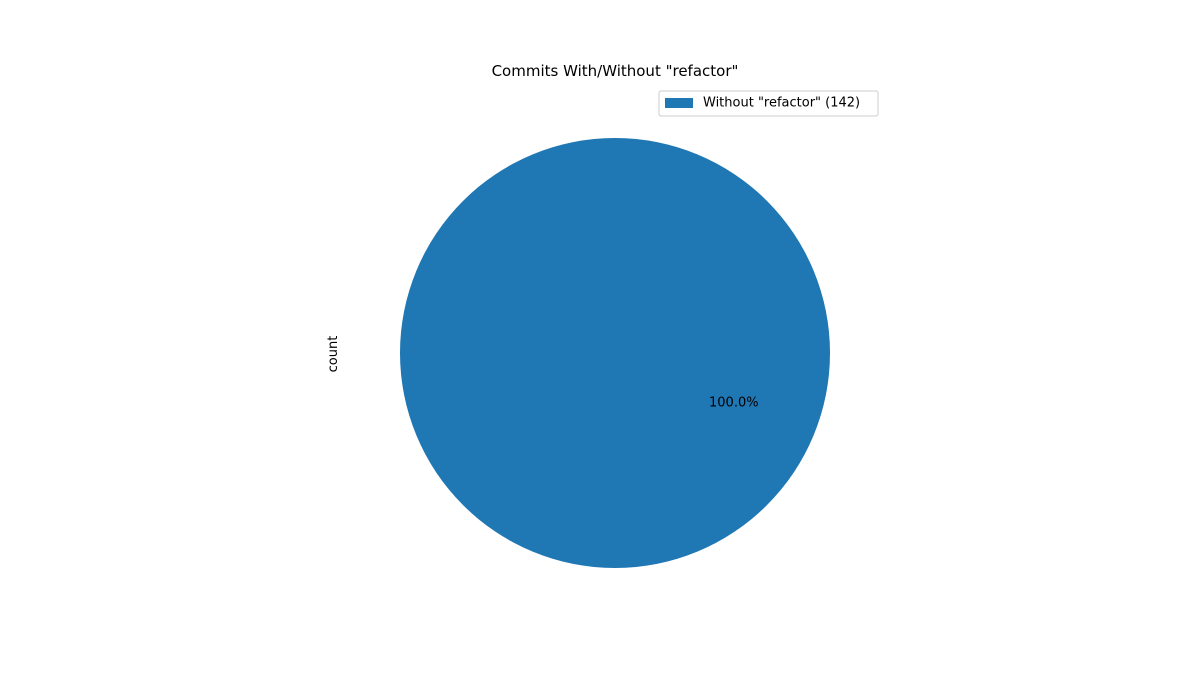 The height and width of the screenshot is (700, 1200). Describe the element at coordinates (615, 71) in the screenshot. I see `chart-title: Commits With/Without "refactor"` at that location.